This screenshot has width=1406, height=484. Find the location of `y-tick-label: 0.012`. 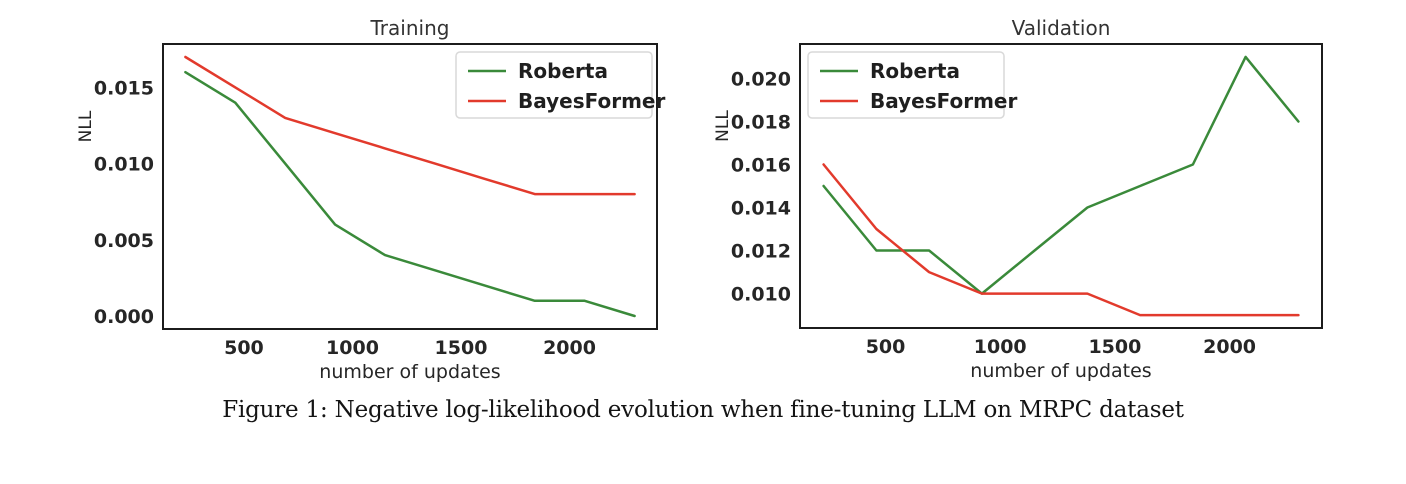

y-tick-label: 0.012 is located at coordinates (761, 252).